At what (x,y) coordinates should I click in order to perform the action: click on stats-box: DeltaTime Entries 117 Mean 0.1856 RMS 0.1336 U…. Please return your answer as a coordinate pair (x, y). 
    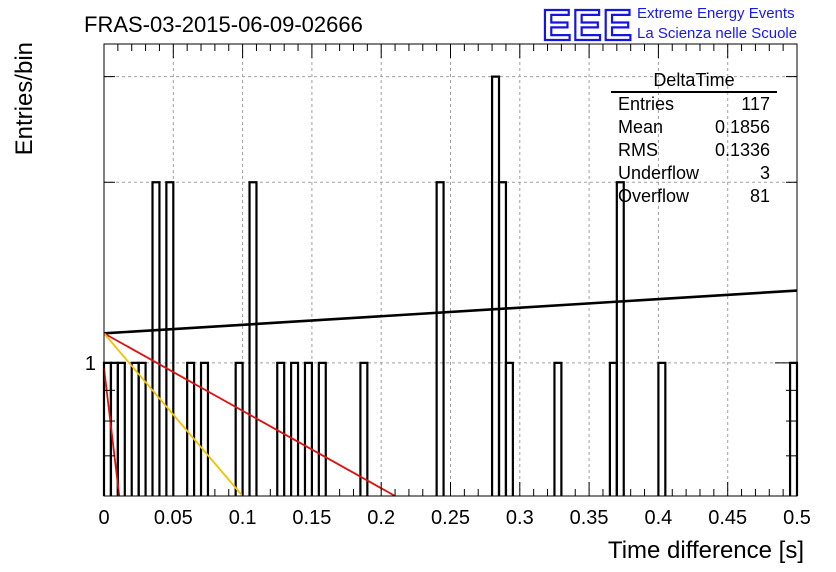
    Looking at the image, I should click on (694, 138).